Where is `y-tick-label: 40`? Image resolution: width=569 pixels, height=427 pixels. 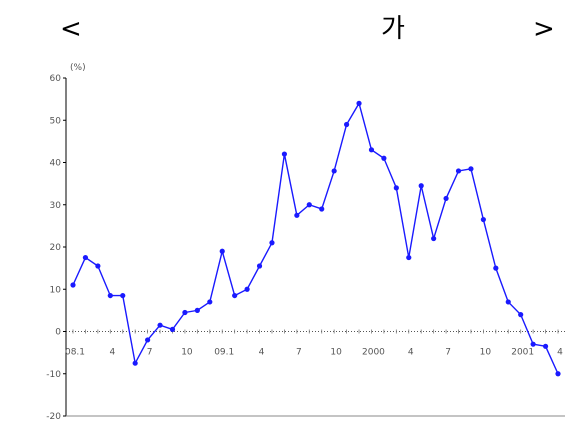
y-tick-label: 40 is located at coordinates (56, 164).